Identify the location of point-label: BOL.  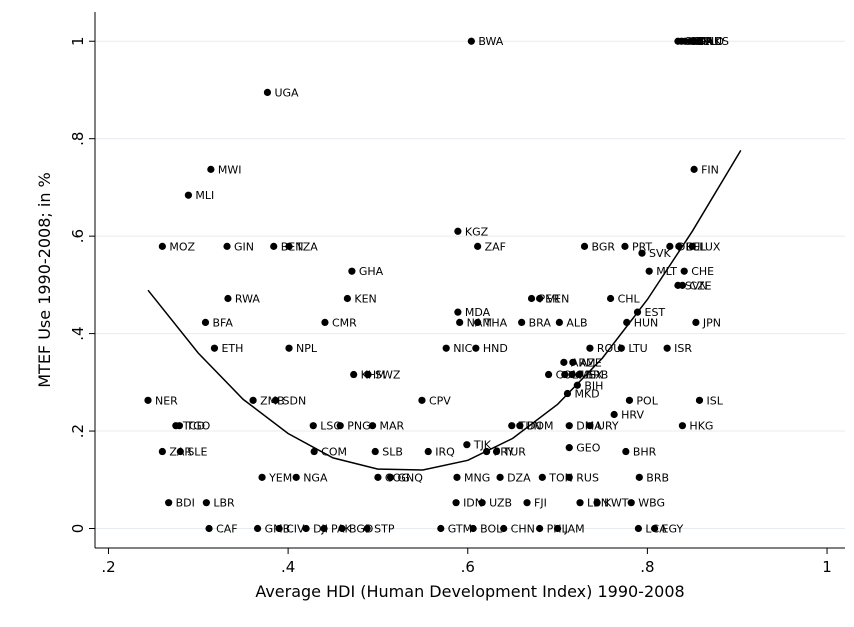
(491, 529).